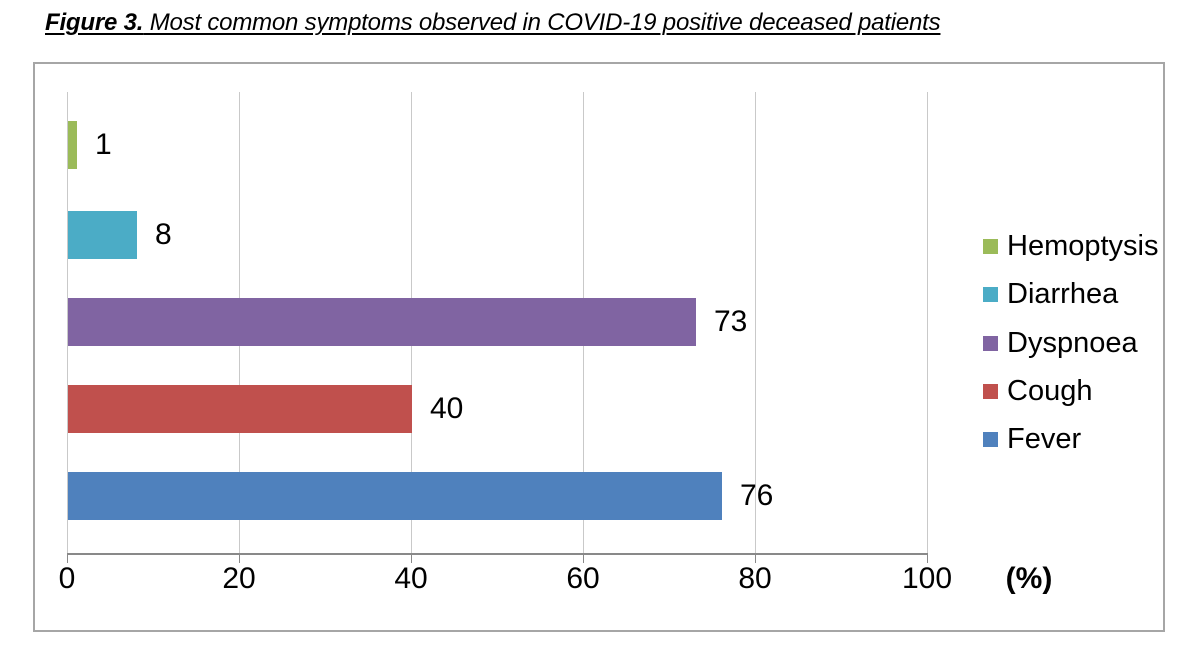  Describe the element at coordinates (755, 578) in the screenshot. I see `x-axis-tick-label: 80` at that location.